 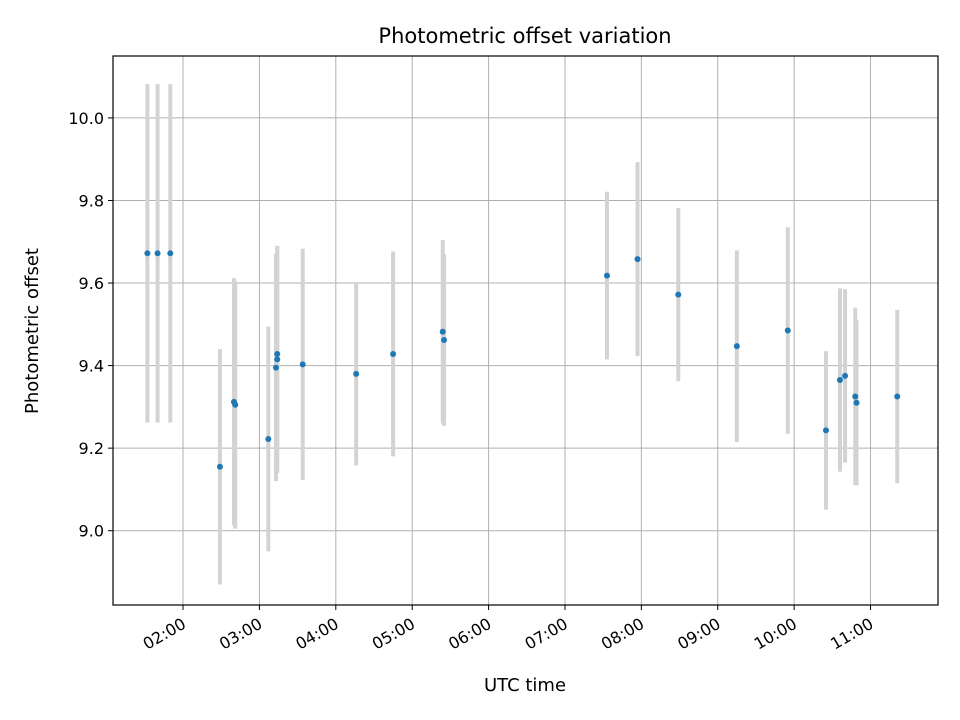 What do you see at coordinates (525, 685) in the screenshot?
I see `x-axis-label: UTC time` at bounding box center [525, 685].